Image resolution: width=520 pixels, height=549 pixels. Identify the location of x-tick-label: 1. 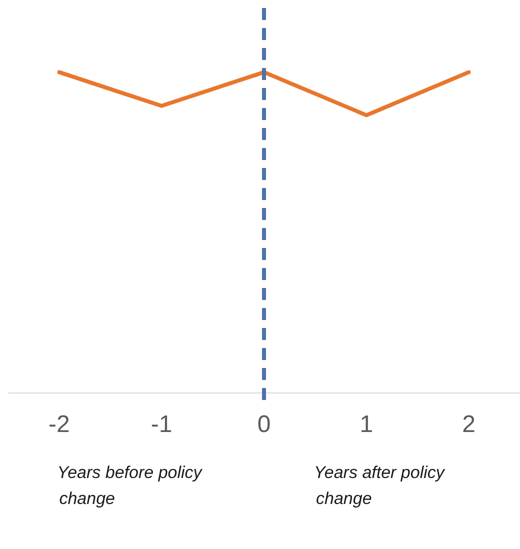
(367, 424).